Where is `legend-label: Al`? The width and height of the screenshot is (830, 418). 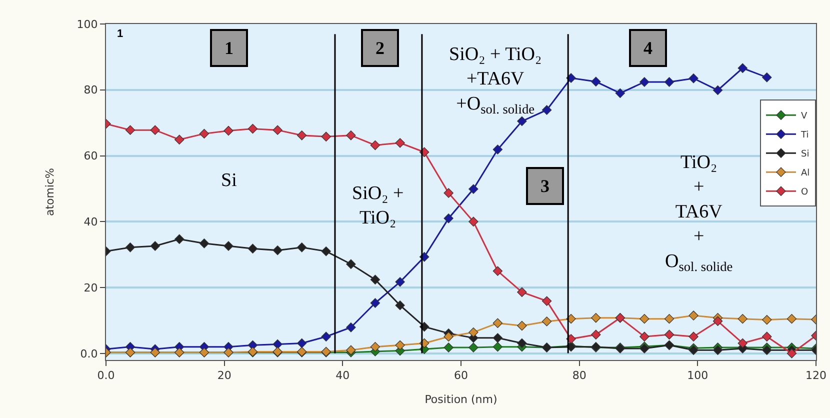 legend-label: Al is located at coordinates (805, 173).